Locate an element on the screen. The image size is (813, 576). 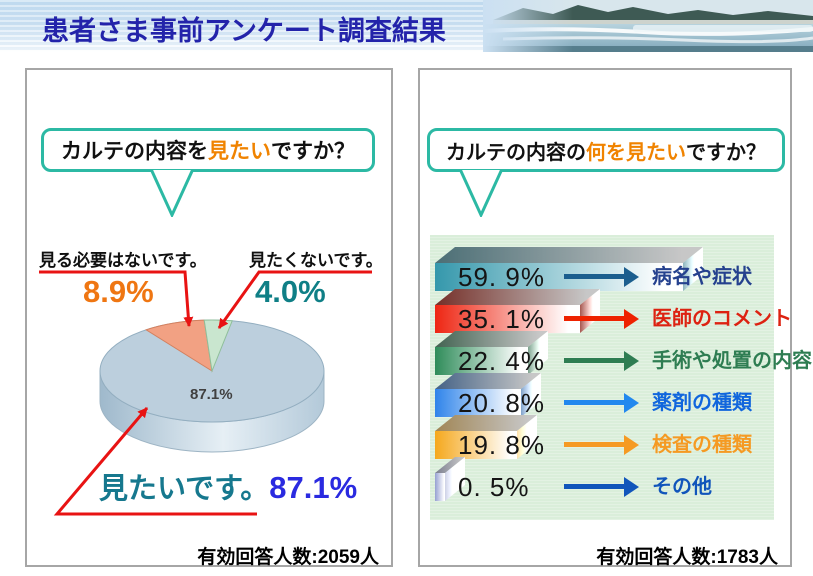
bar-value: 59. 9% is located at coordinates (501, 277).